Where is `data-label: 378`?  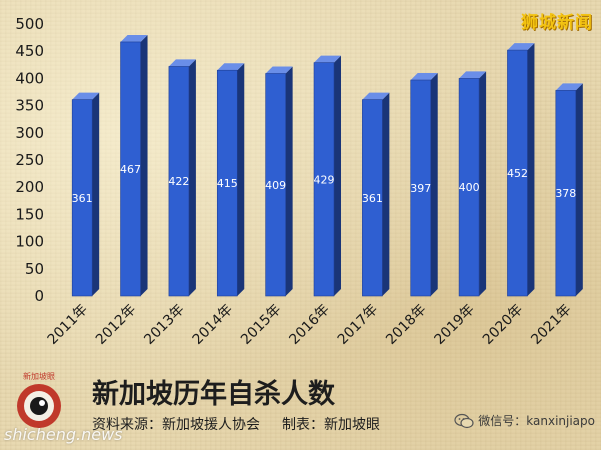
data-label: 378 is located at coordinates (565, 193).